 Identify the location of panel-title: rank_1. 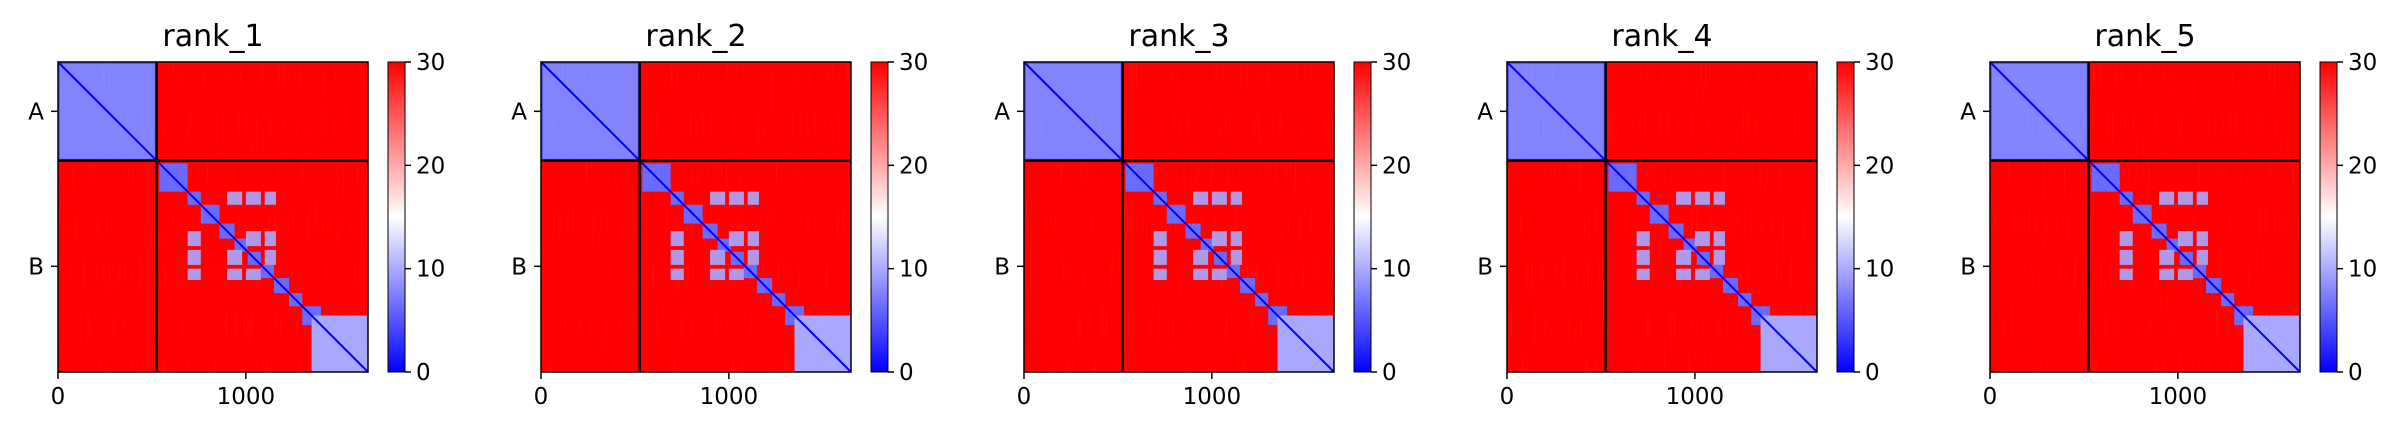
(212, 36).